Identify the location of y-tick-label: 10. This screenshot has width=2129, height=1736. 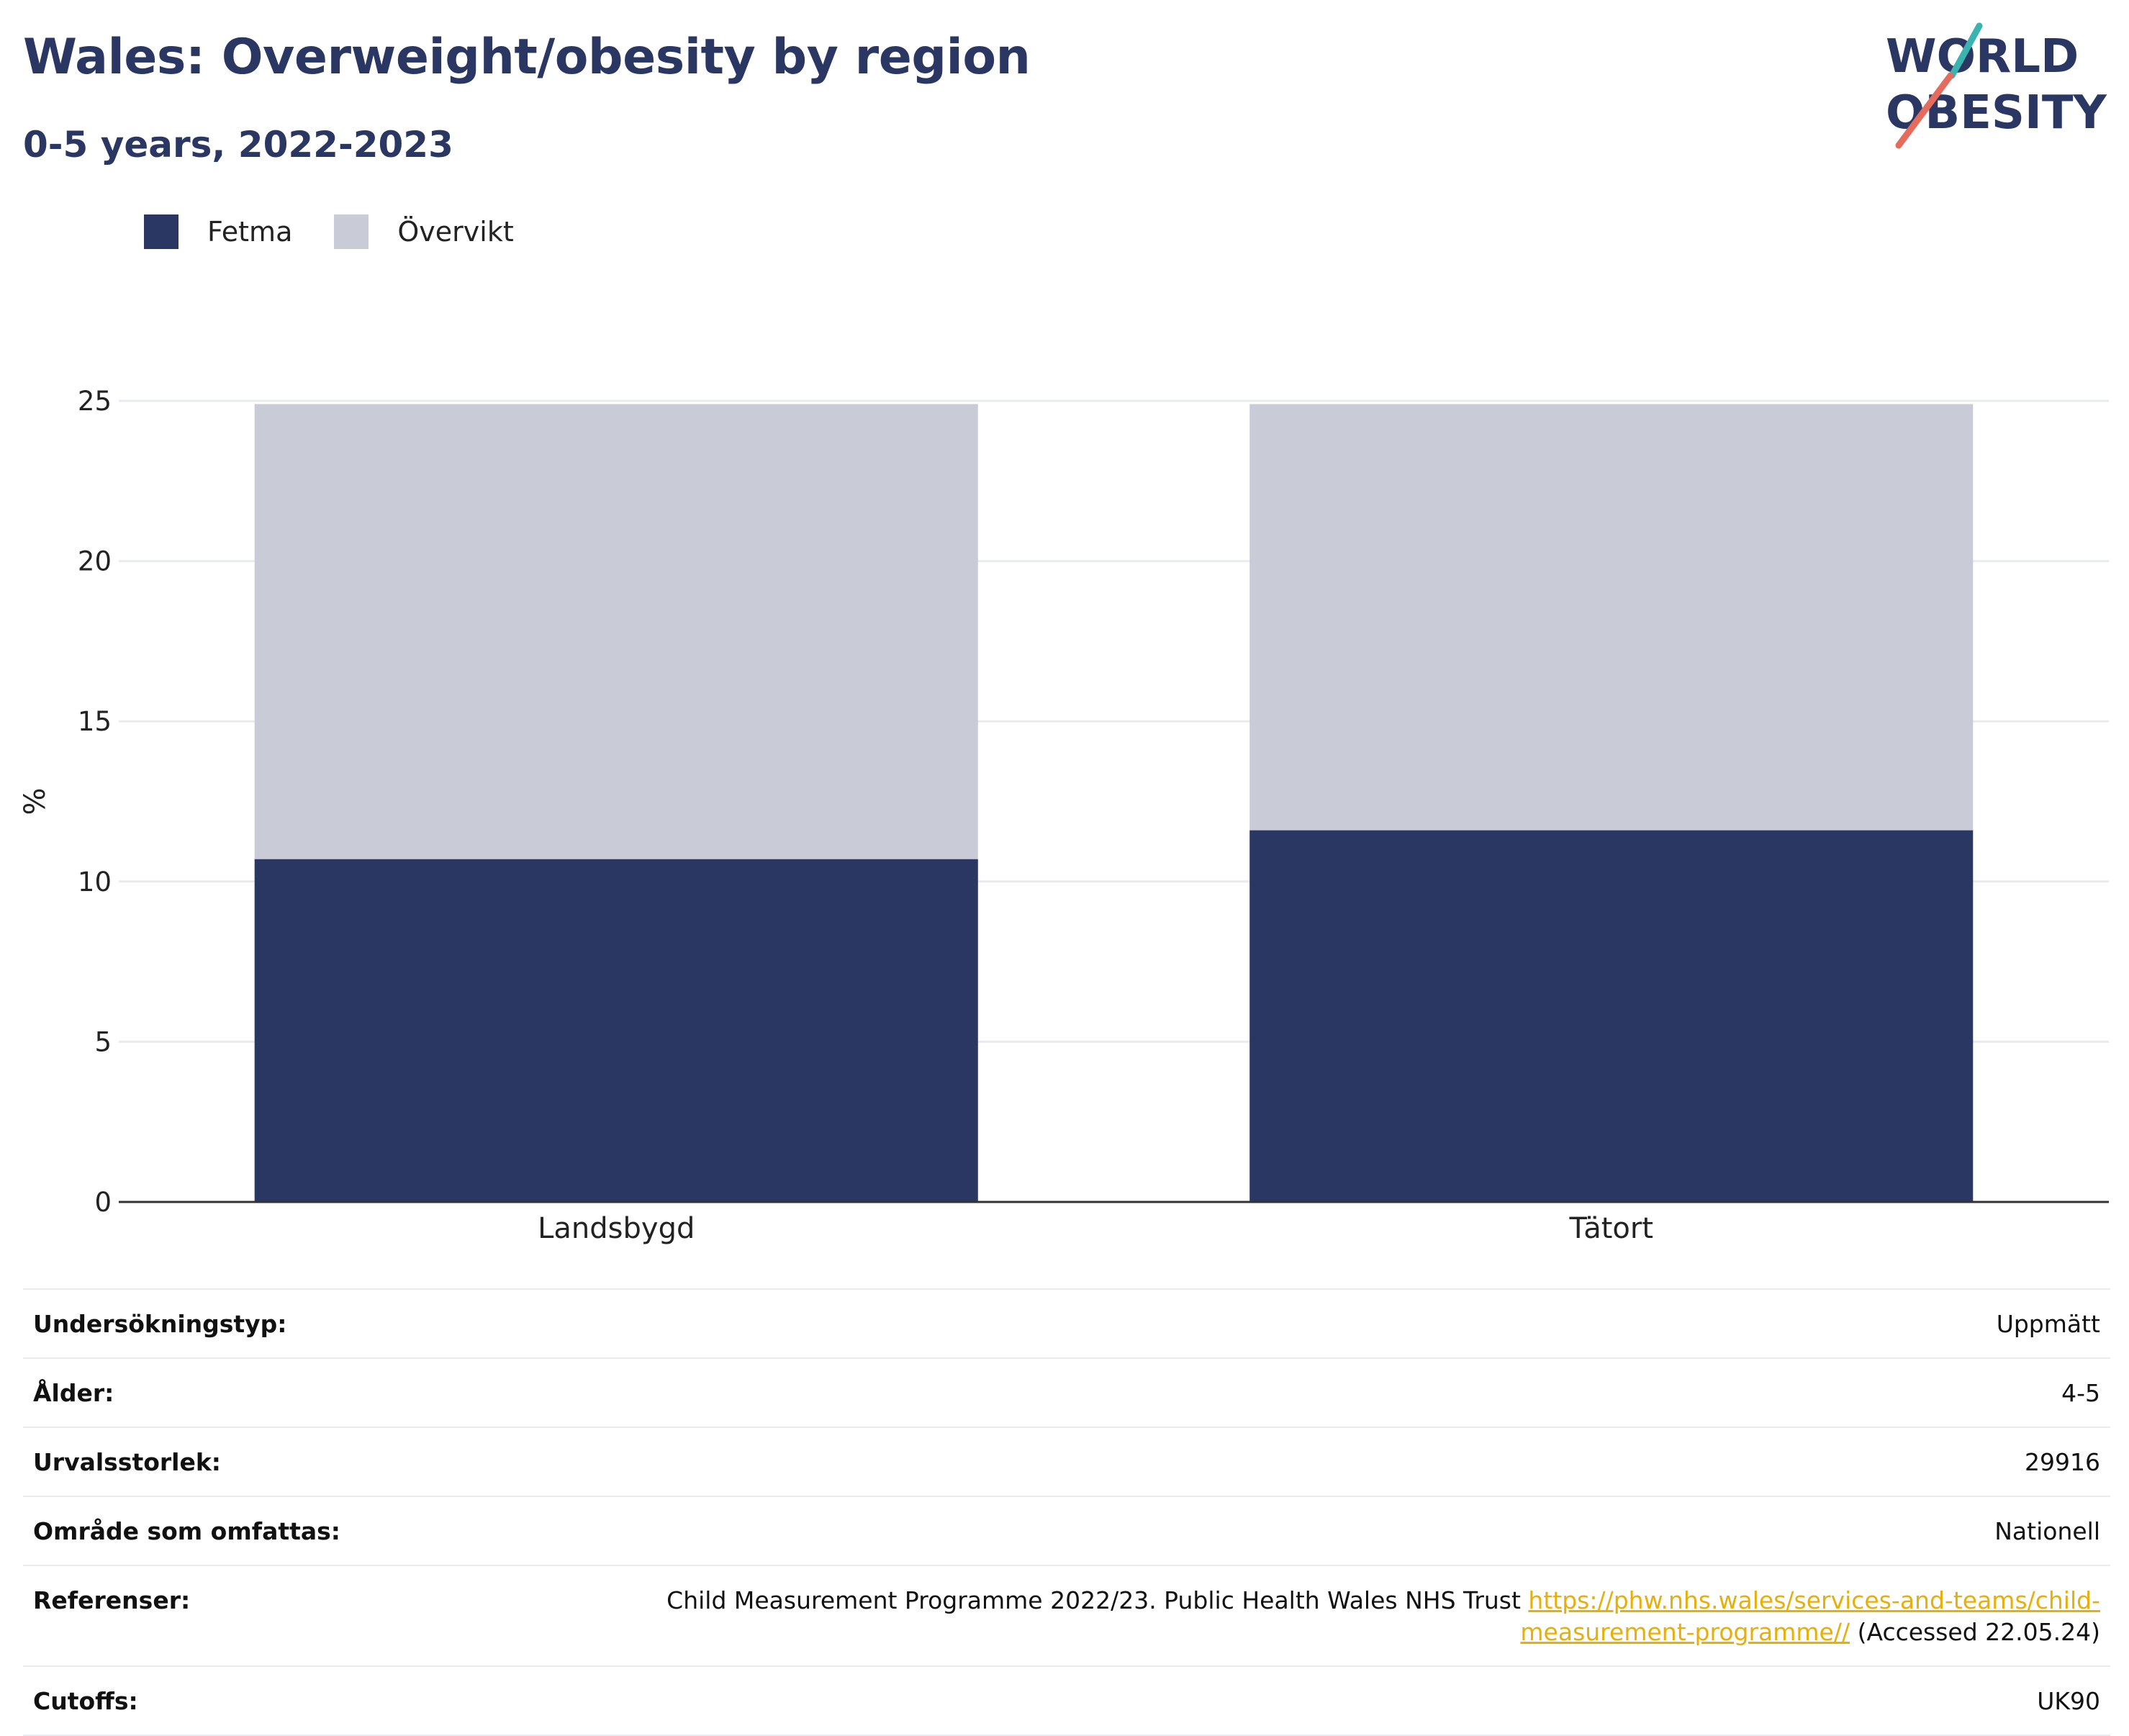
(95, 882).